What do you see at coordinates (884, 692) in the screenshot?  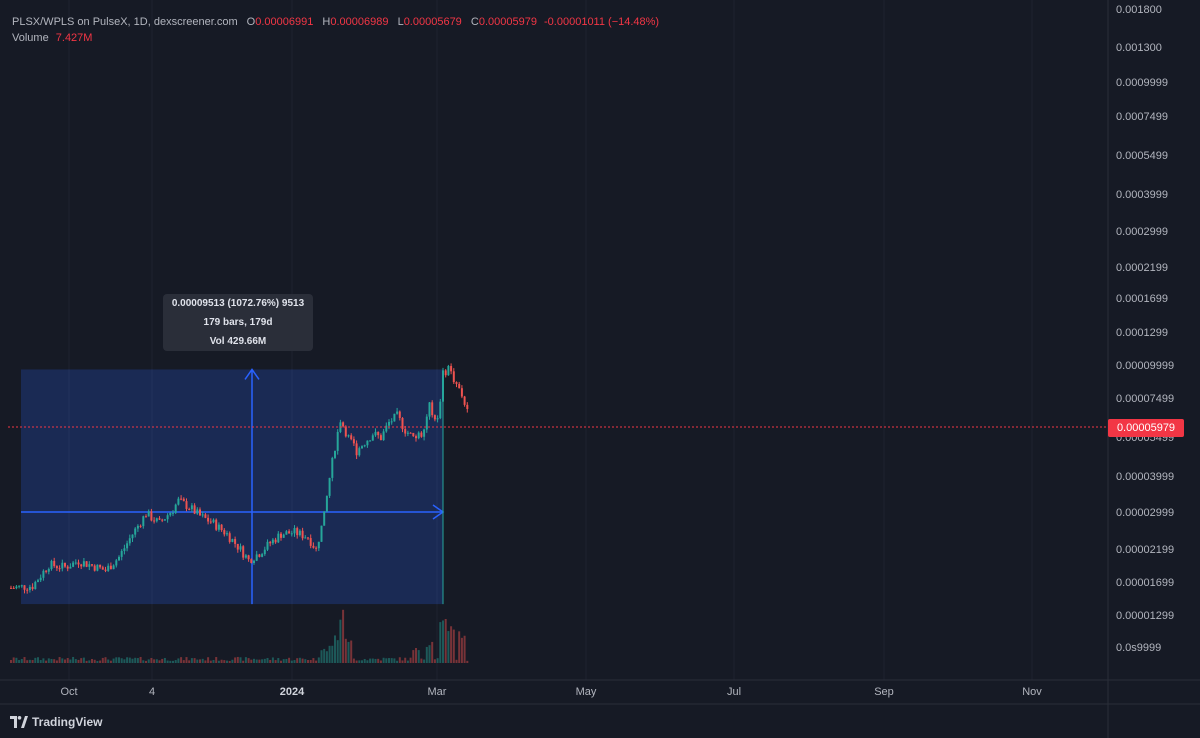 I see `time-tick-label: Sep` at bounding box center [884, 692].